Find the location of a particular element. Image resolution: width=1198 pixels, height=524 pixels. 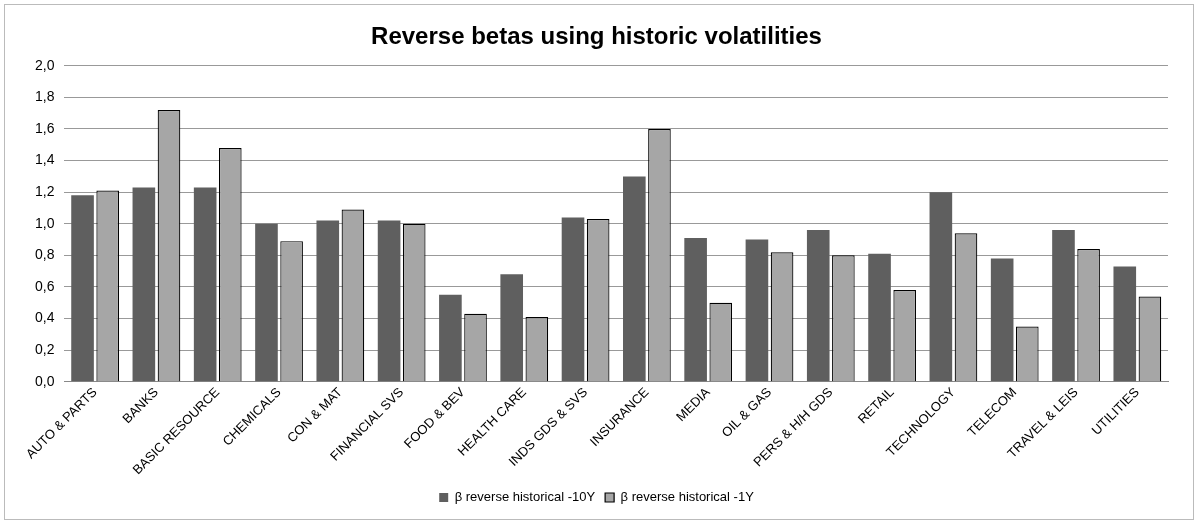

y-tick-label: 0,6 is located at coordinates (44, 285).